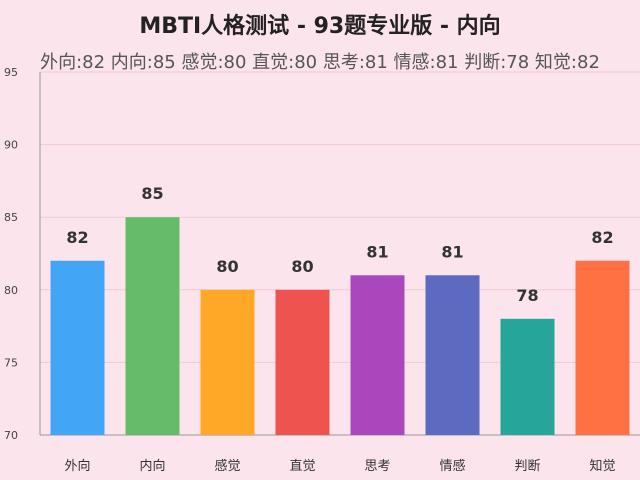 The image size is (640, 480). Describe the element at coordinates (11, 290) in the screenshot. I see `y-tick-label: 80` at that location.